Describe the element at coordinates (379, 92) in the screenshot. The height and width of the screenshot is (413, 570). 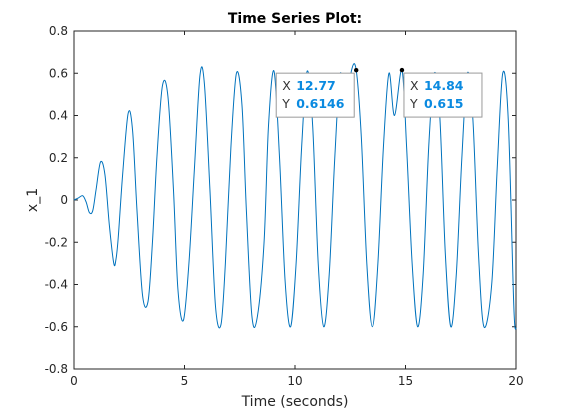
I see `datatips-group: X 12.77 Y 0.6146 X 14.84 Y 0.615` at that location.